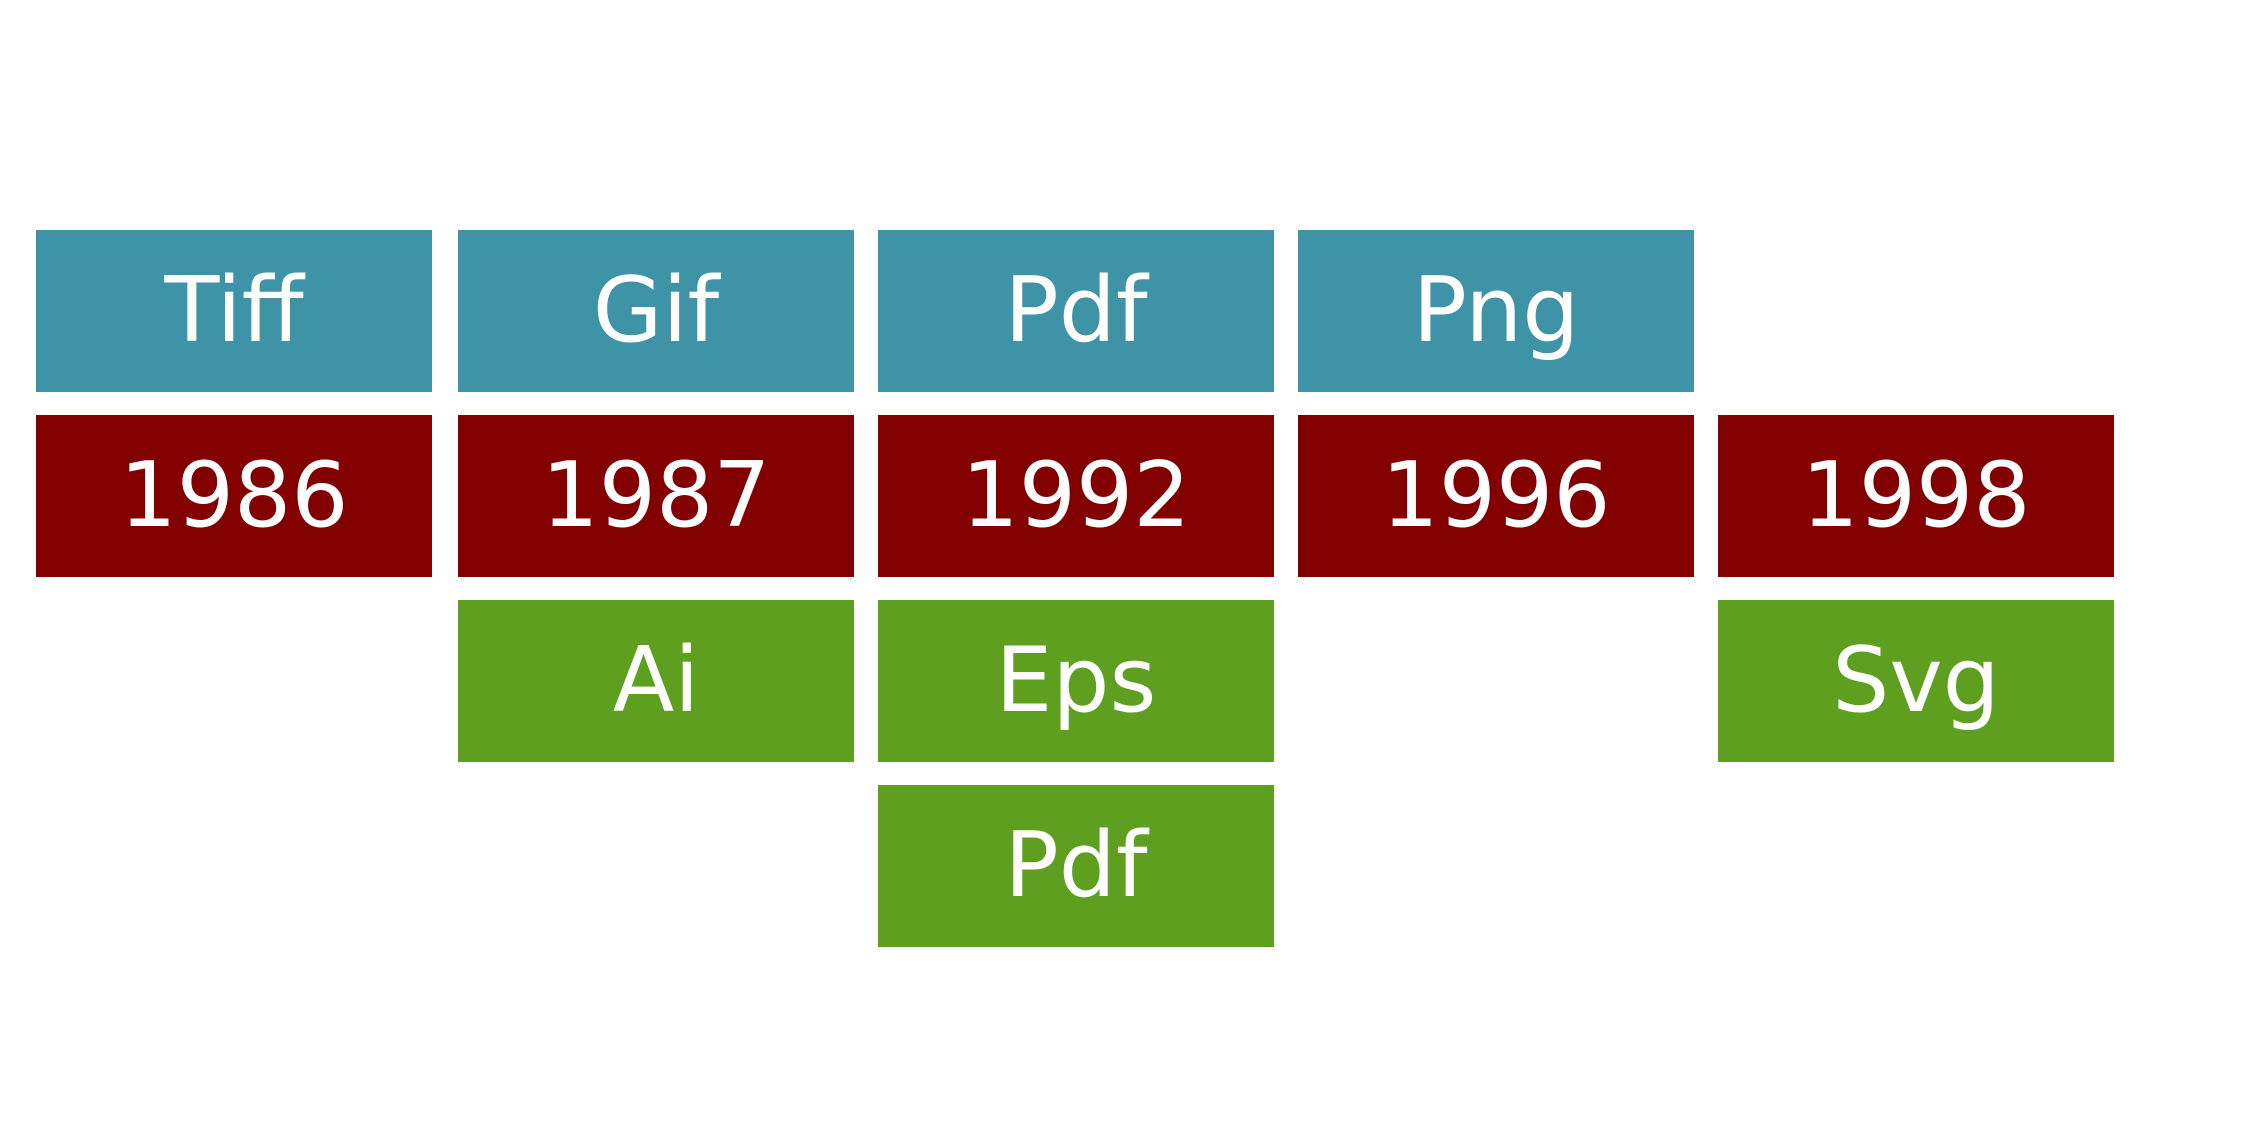 This screenshot has width=2249, height=1136. I want to click on raster-format-label: Gif, so click(656, 310).